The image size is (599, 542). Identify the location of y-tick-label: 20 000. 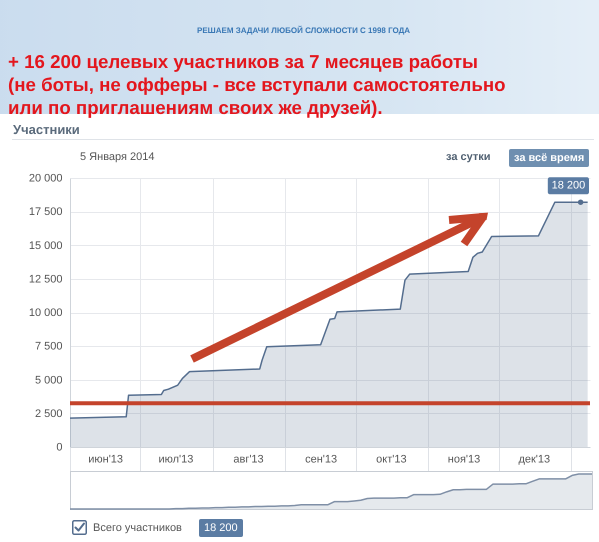
(45, 178).